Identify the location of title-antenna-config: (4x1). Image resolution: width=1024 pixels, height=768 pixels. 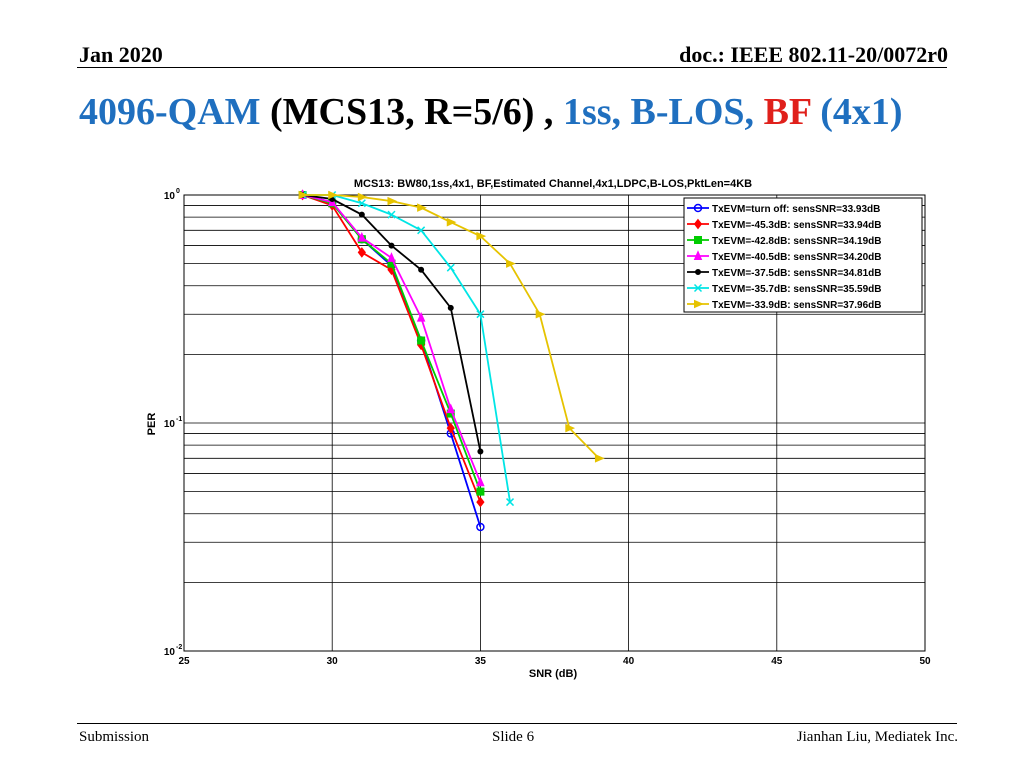
(856, 112).